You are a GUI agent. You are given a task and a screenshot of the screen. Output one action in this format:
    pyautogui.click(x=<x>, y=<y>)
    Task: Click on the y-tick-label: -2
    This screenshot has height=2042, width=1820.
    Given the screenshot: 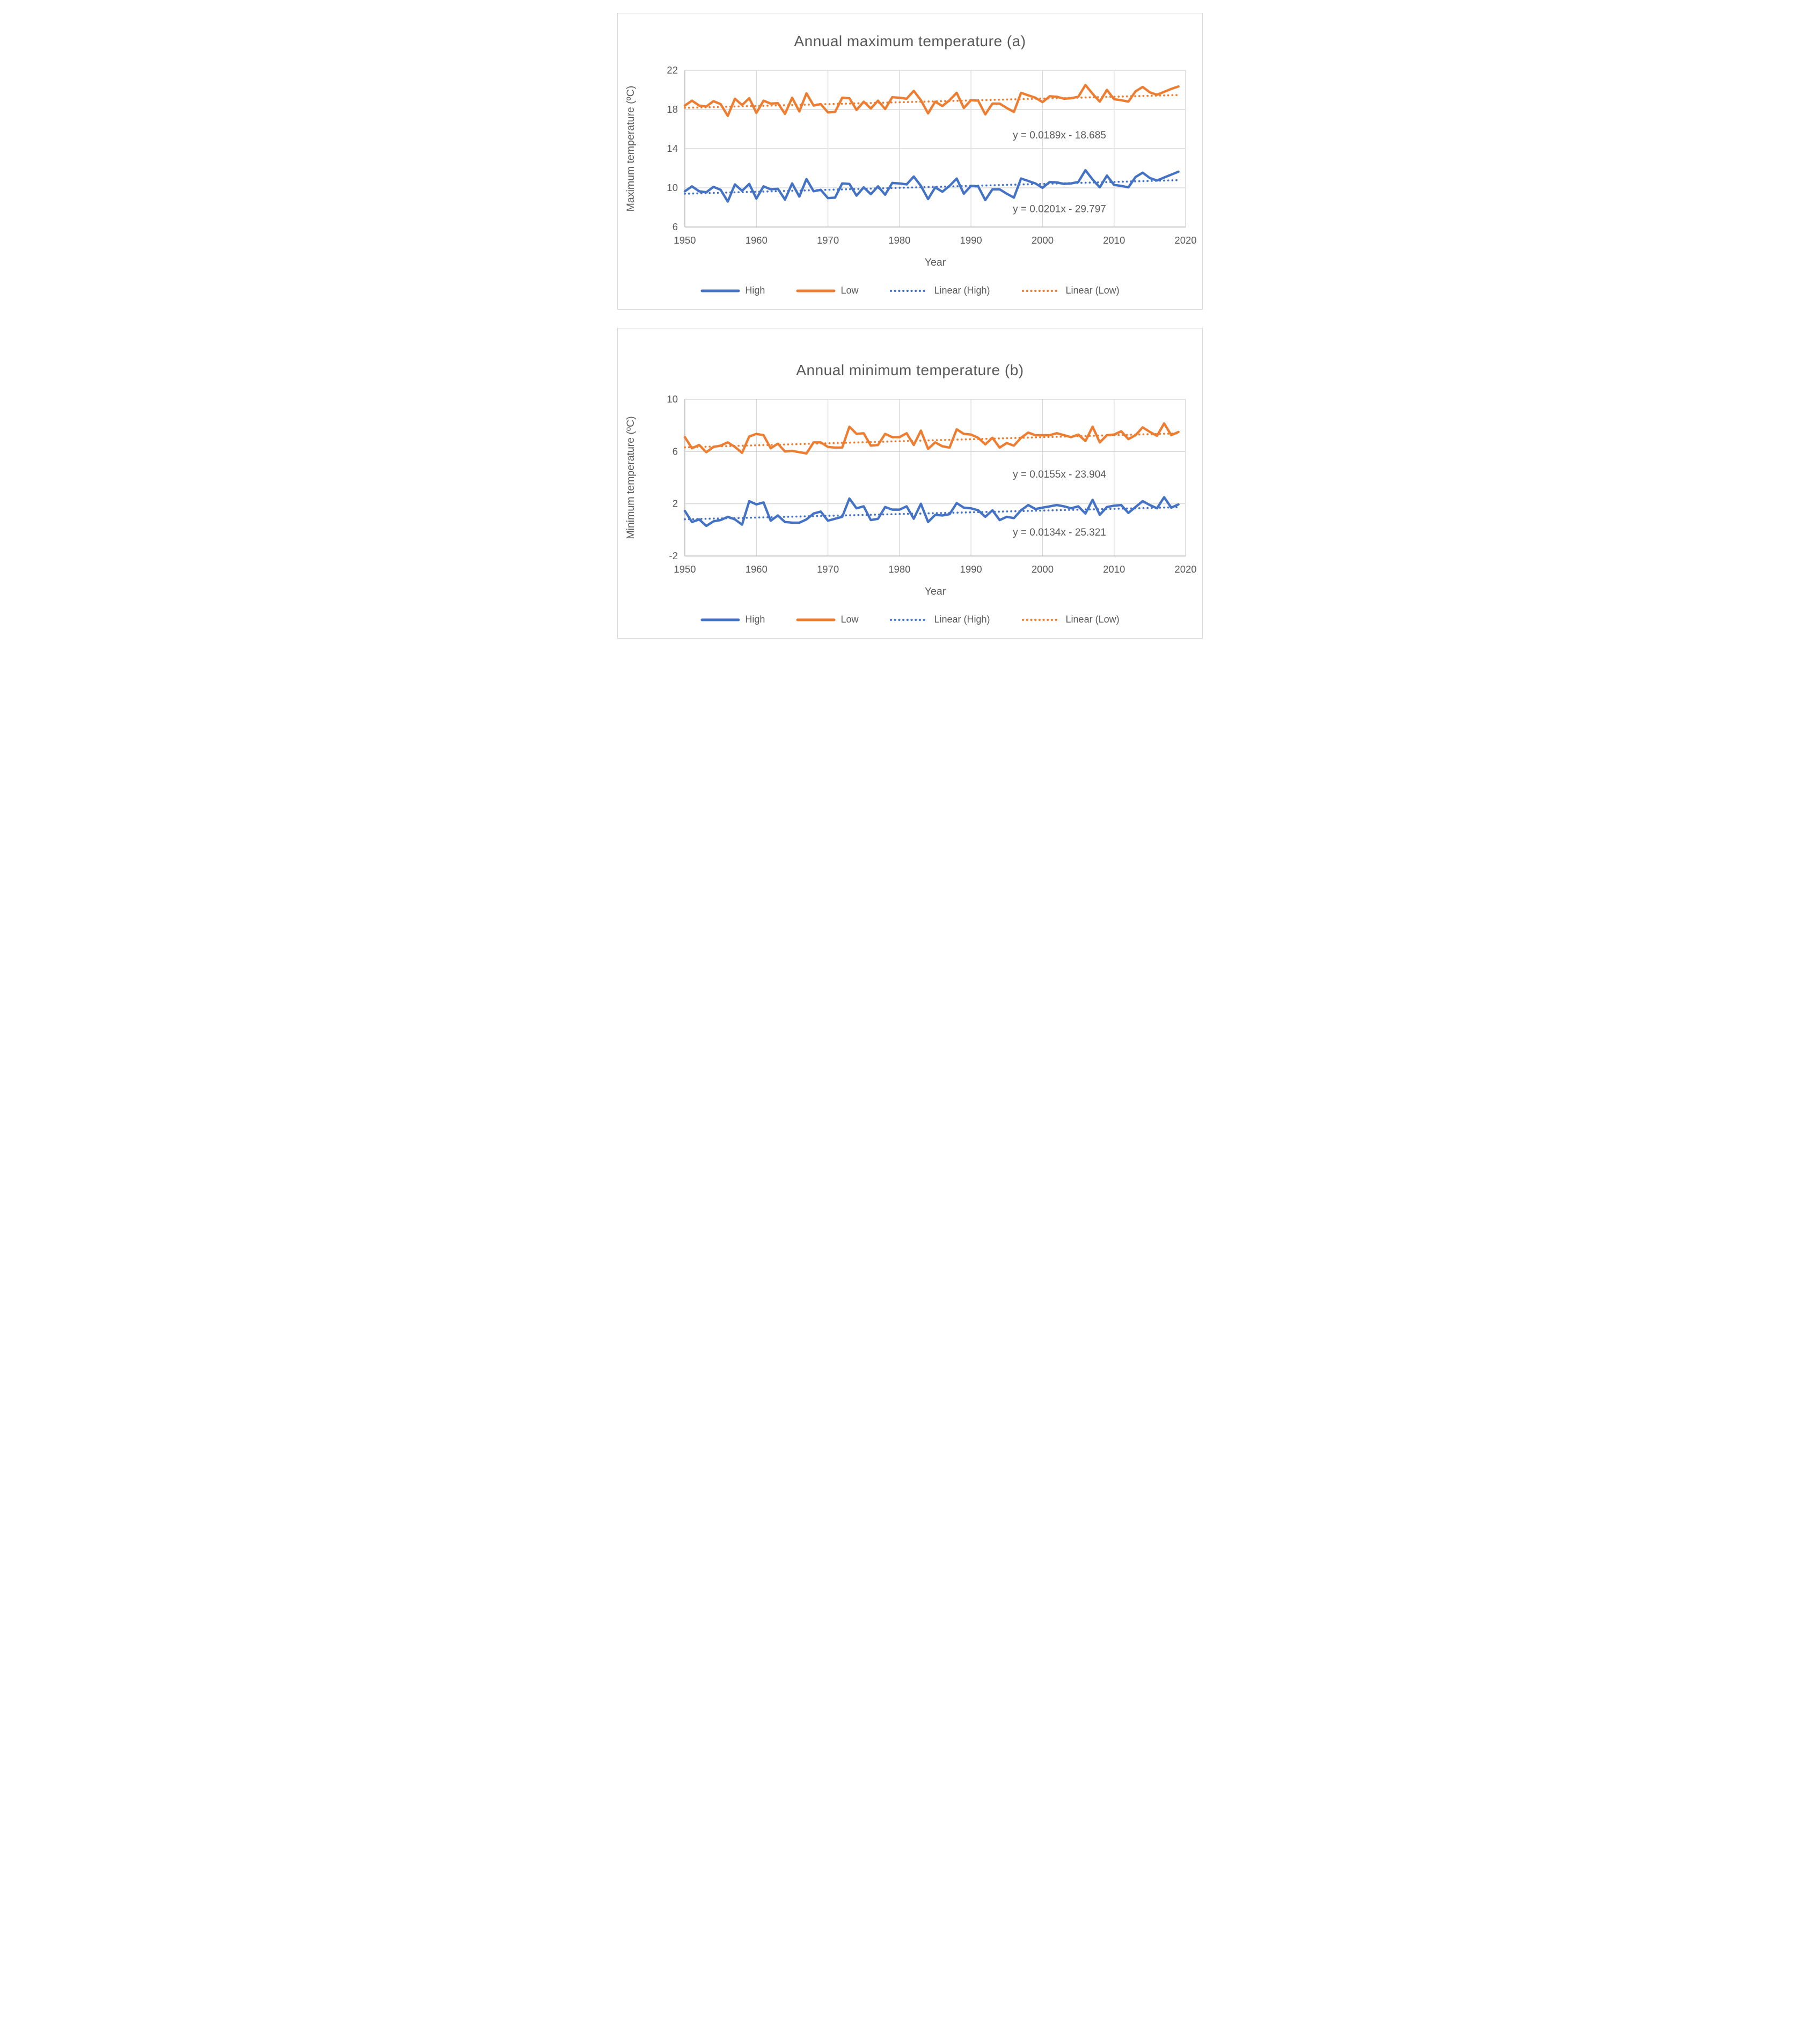 What is the action you would take?
    pyautogui.click(x=673, y=555)
    